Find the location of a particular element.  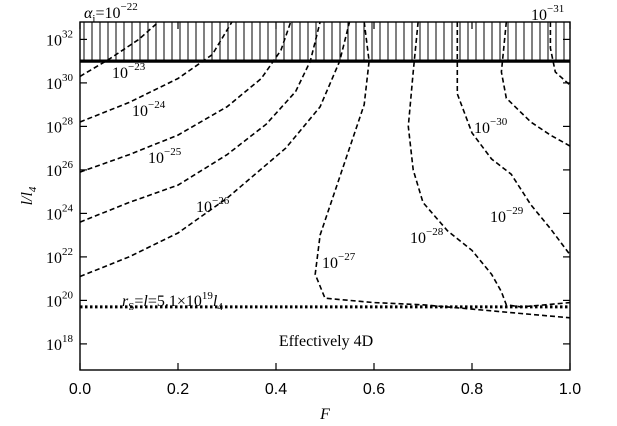

y-tick-base-5: 10 is located at coordinates (54, 127).